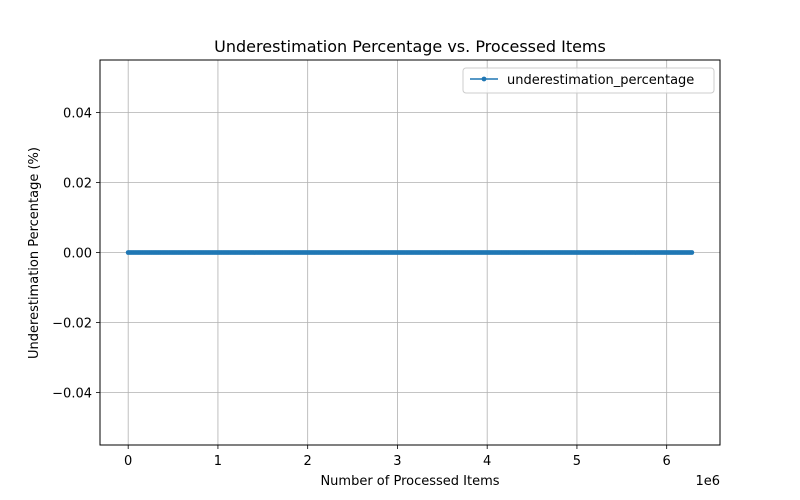 This screenshot has height=500, width=800. I want to click on x-tick-label: 1, so click(218, 461).